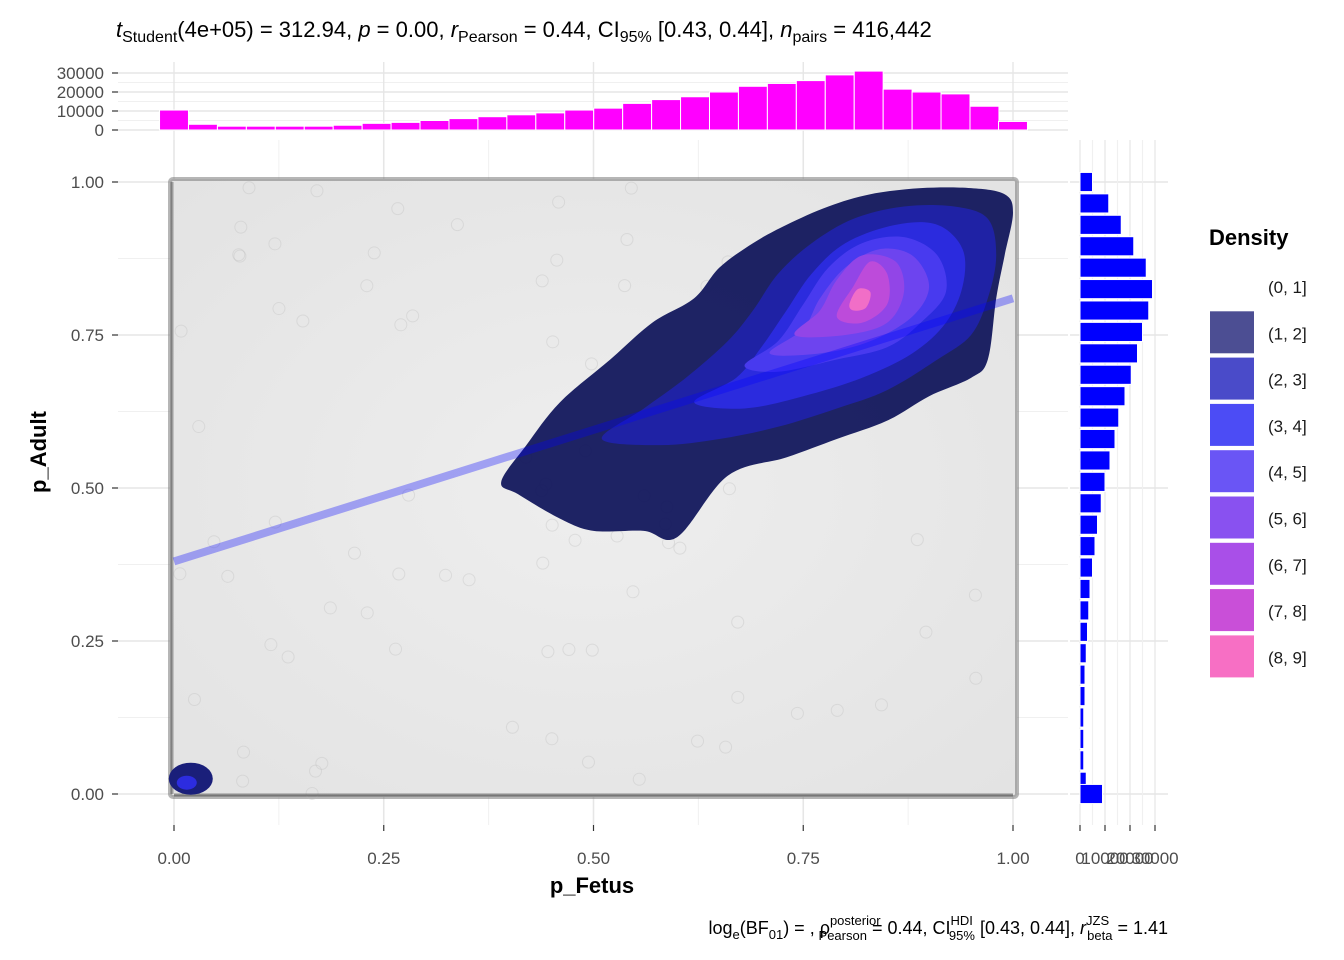 This screenshot has height=960, width=1344. I want to click on caption-log-sub: e, so click(735, 934).